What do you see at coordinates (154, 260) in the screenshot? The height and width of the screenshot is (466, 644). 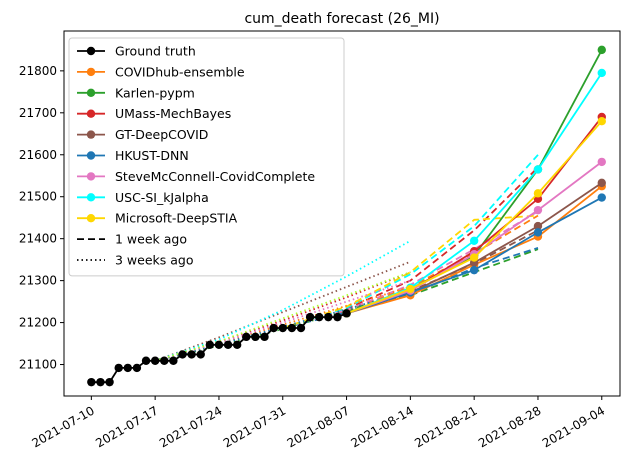 I see `legend-label-3-weeks-ago: 3 weeks ago` at bounding box center [154, 260].